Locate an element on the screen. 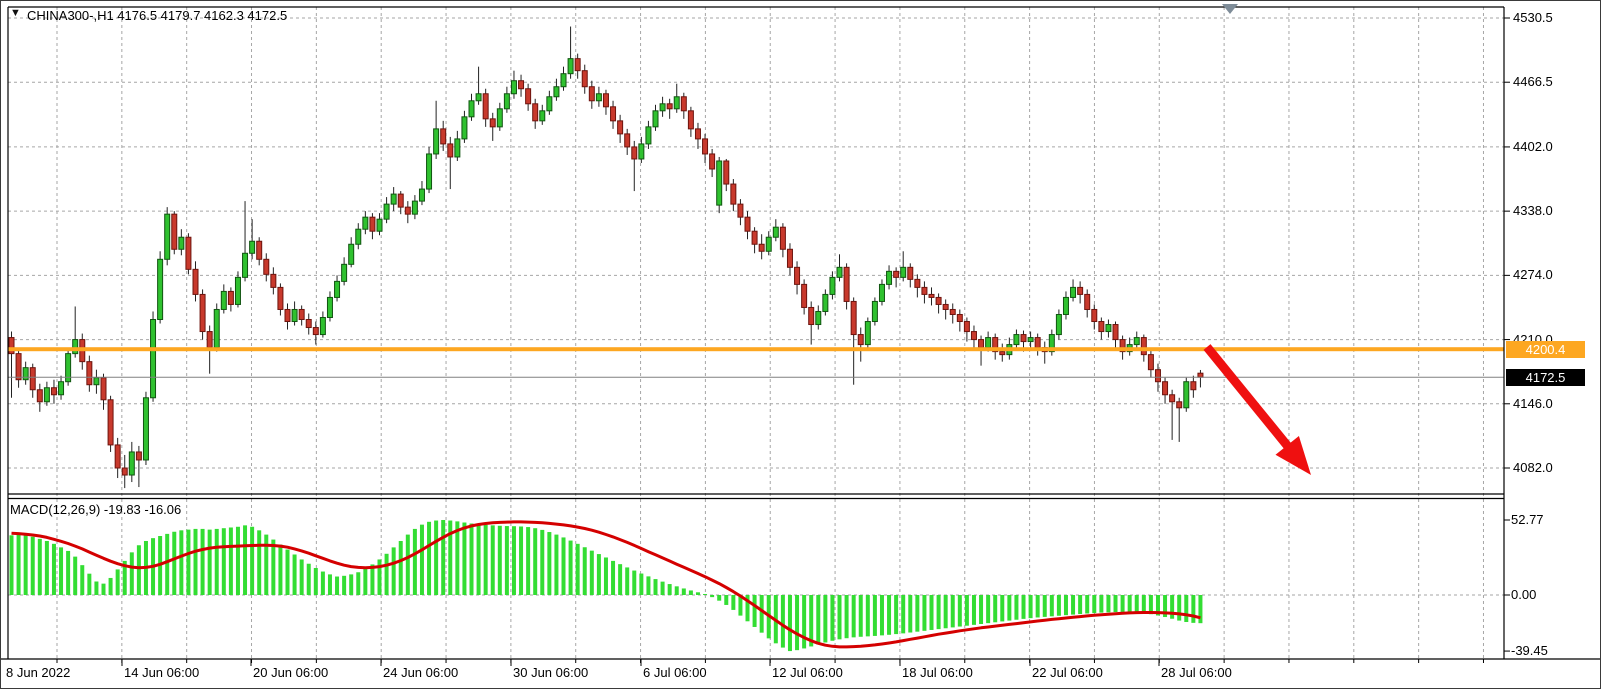 Image resolution: width=1601 pixels, height=689 pixels. level-line is located at coordinates (756, 349).